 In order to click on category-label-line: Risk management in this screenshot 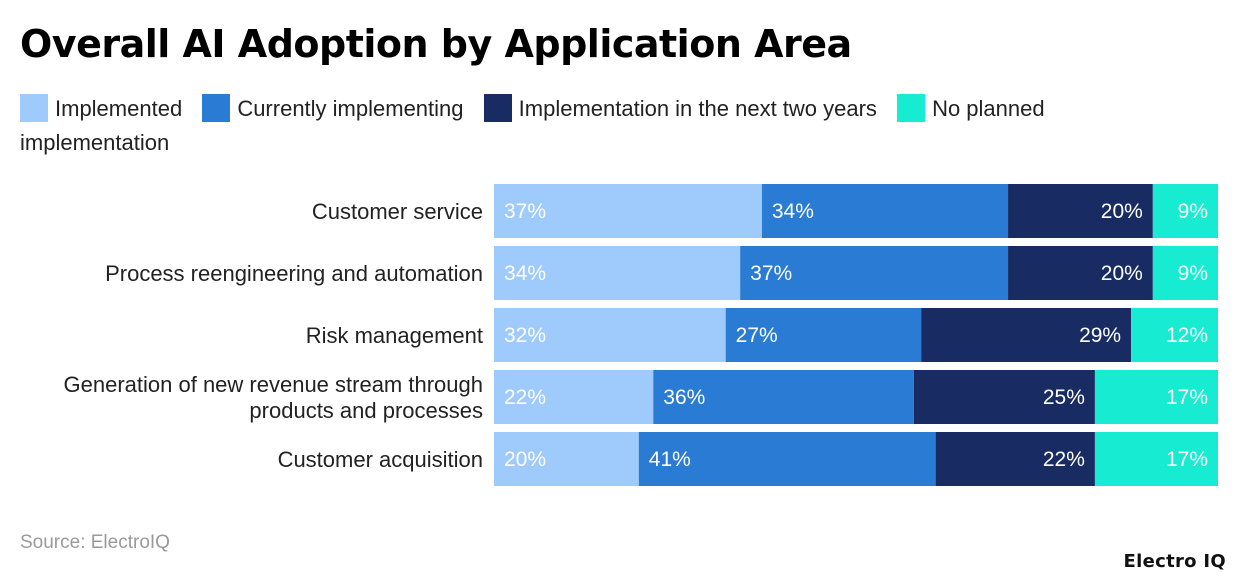, I will do `click(394, 335)`.